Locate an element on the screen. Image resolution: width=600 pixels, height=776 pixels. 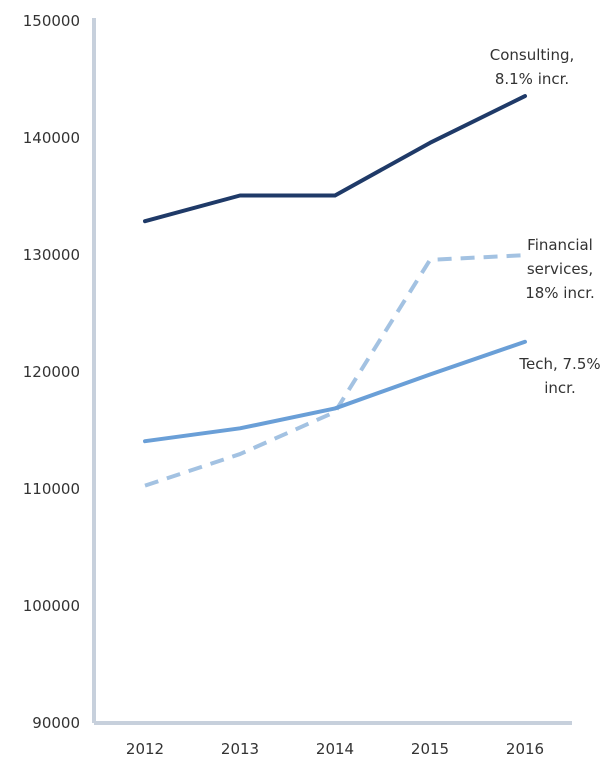
series-annotation-tech: incr. is located at coordinates (559, 388).